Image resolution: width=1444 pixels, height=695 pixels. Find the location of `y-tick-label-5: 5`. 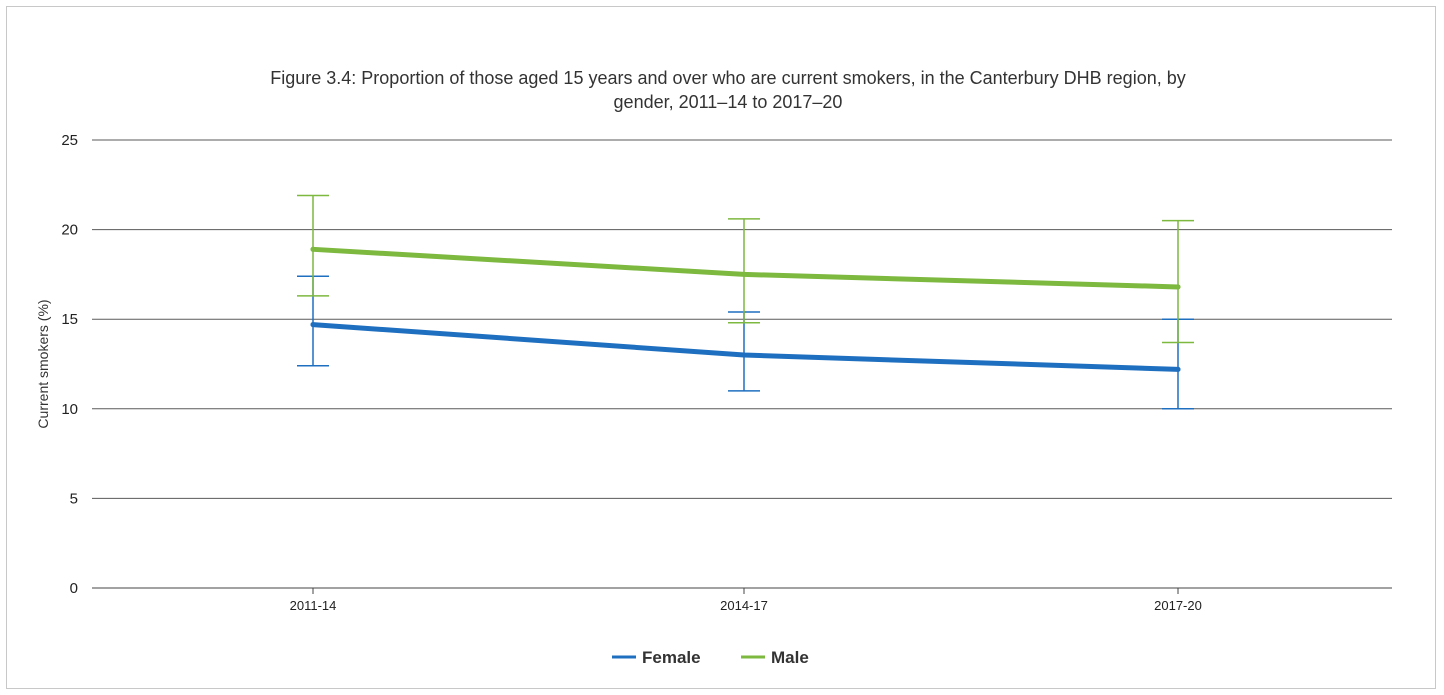

y-tick-label-5: 5 is located at coordinates (74, 498).